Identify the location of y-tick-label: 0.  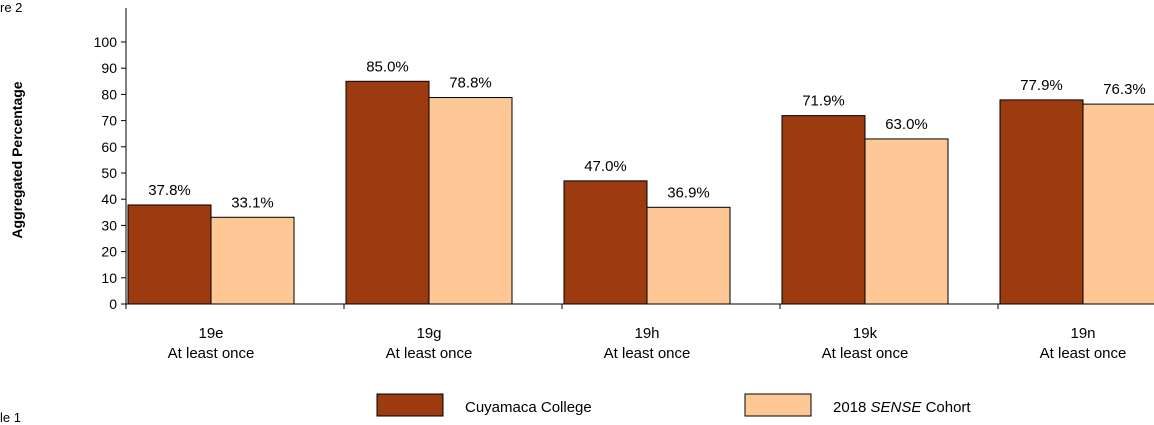
(113, 304).